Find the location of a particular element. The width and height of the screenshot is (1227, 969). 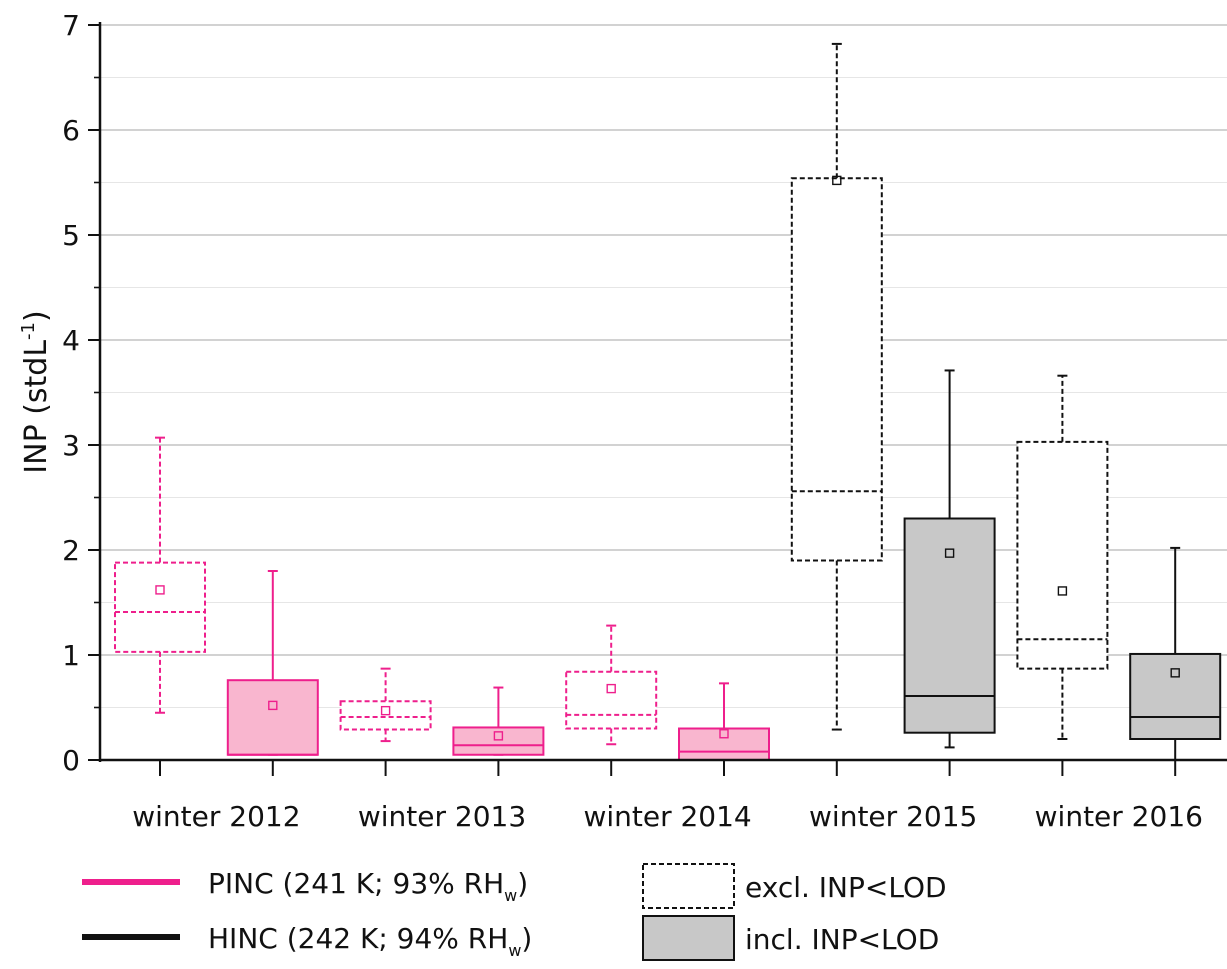

y-tick-label: 7 is located at coordinates (71, 25).